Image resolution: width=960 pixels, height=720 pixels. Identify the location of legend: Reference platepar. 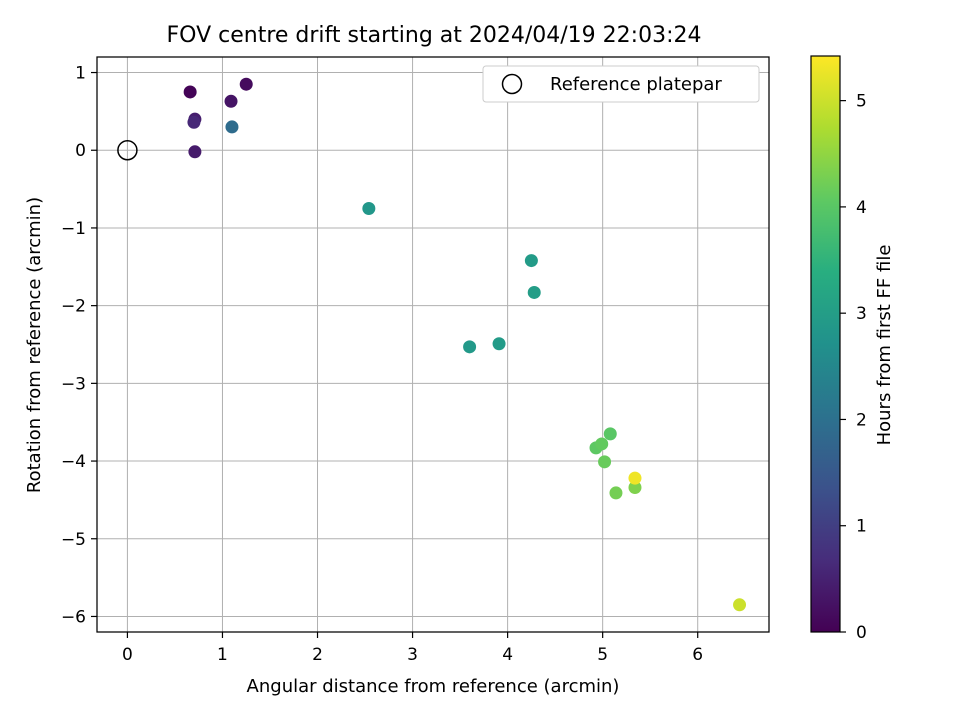
(621, 84).